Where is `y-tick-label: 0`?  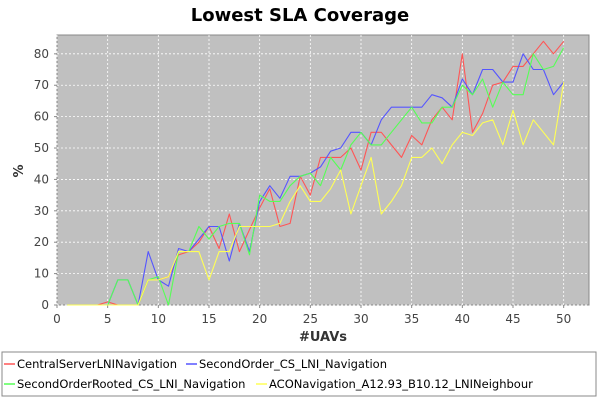
y-tick-label: 0 is located at coordinates (45, 305).